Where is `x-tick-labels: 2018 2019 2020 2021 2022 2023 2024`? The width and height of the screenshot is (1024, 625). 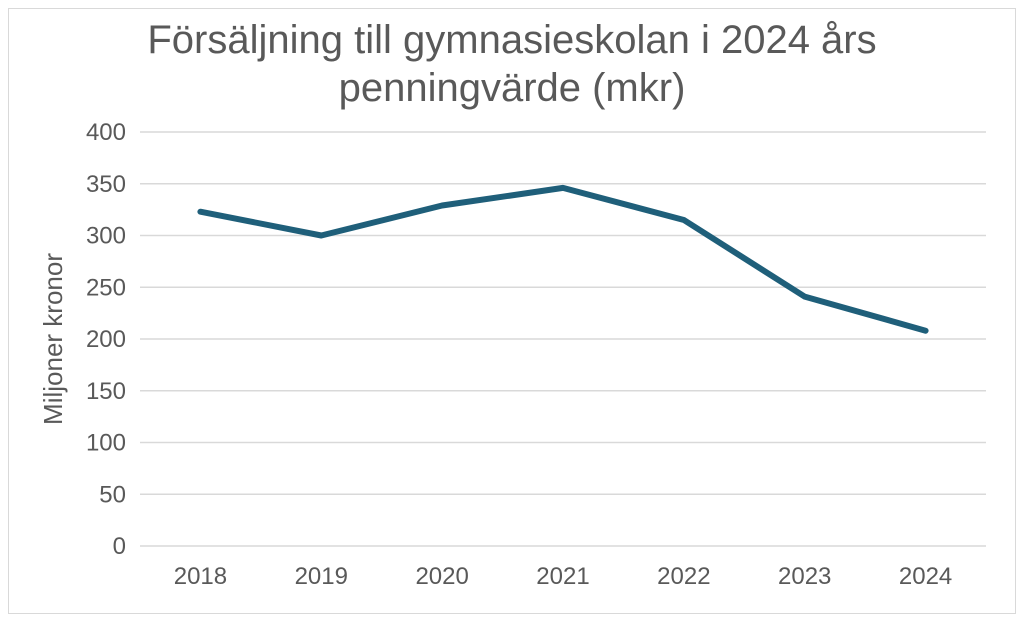
x-tick-labels: 2018 2019 2020 2021 2022 2023 2024 is located at coordinates (563, 576).